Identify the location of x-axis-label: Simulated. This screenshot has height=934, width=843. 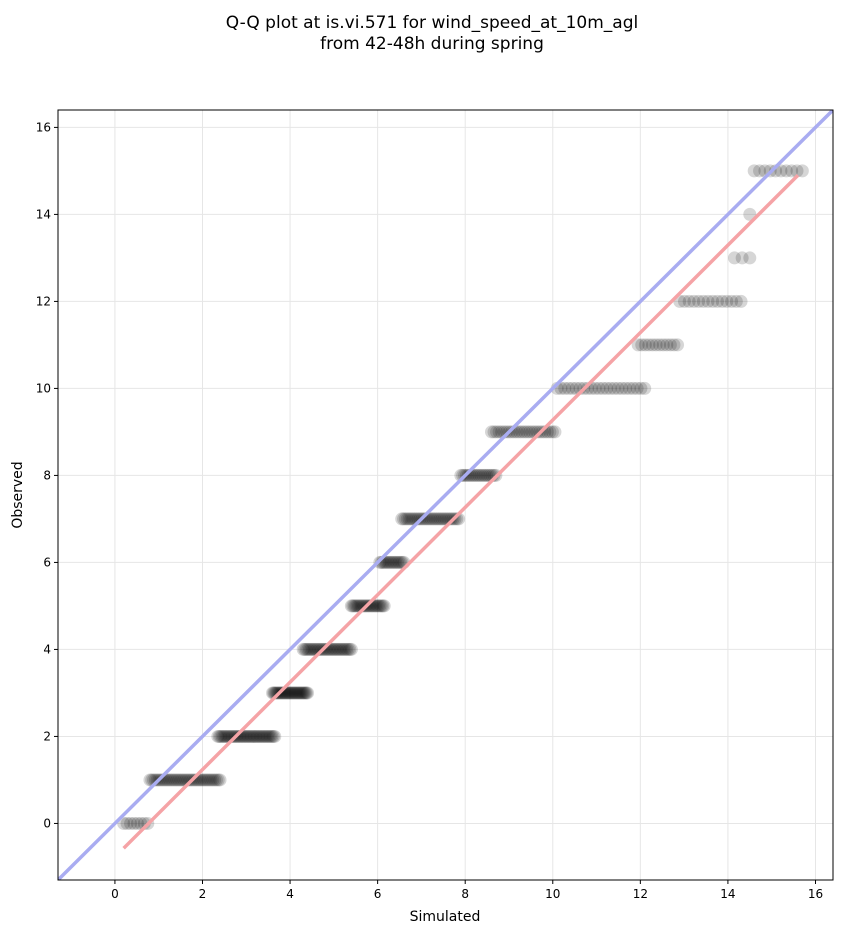
(445, 917).